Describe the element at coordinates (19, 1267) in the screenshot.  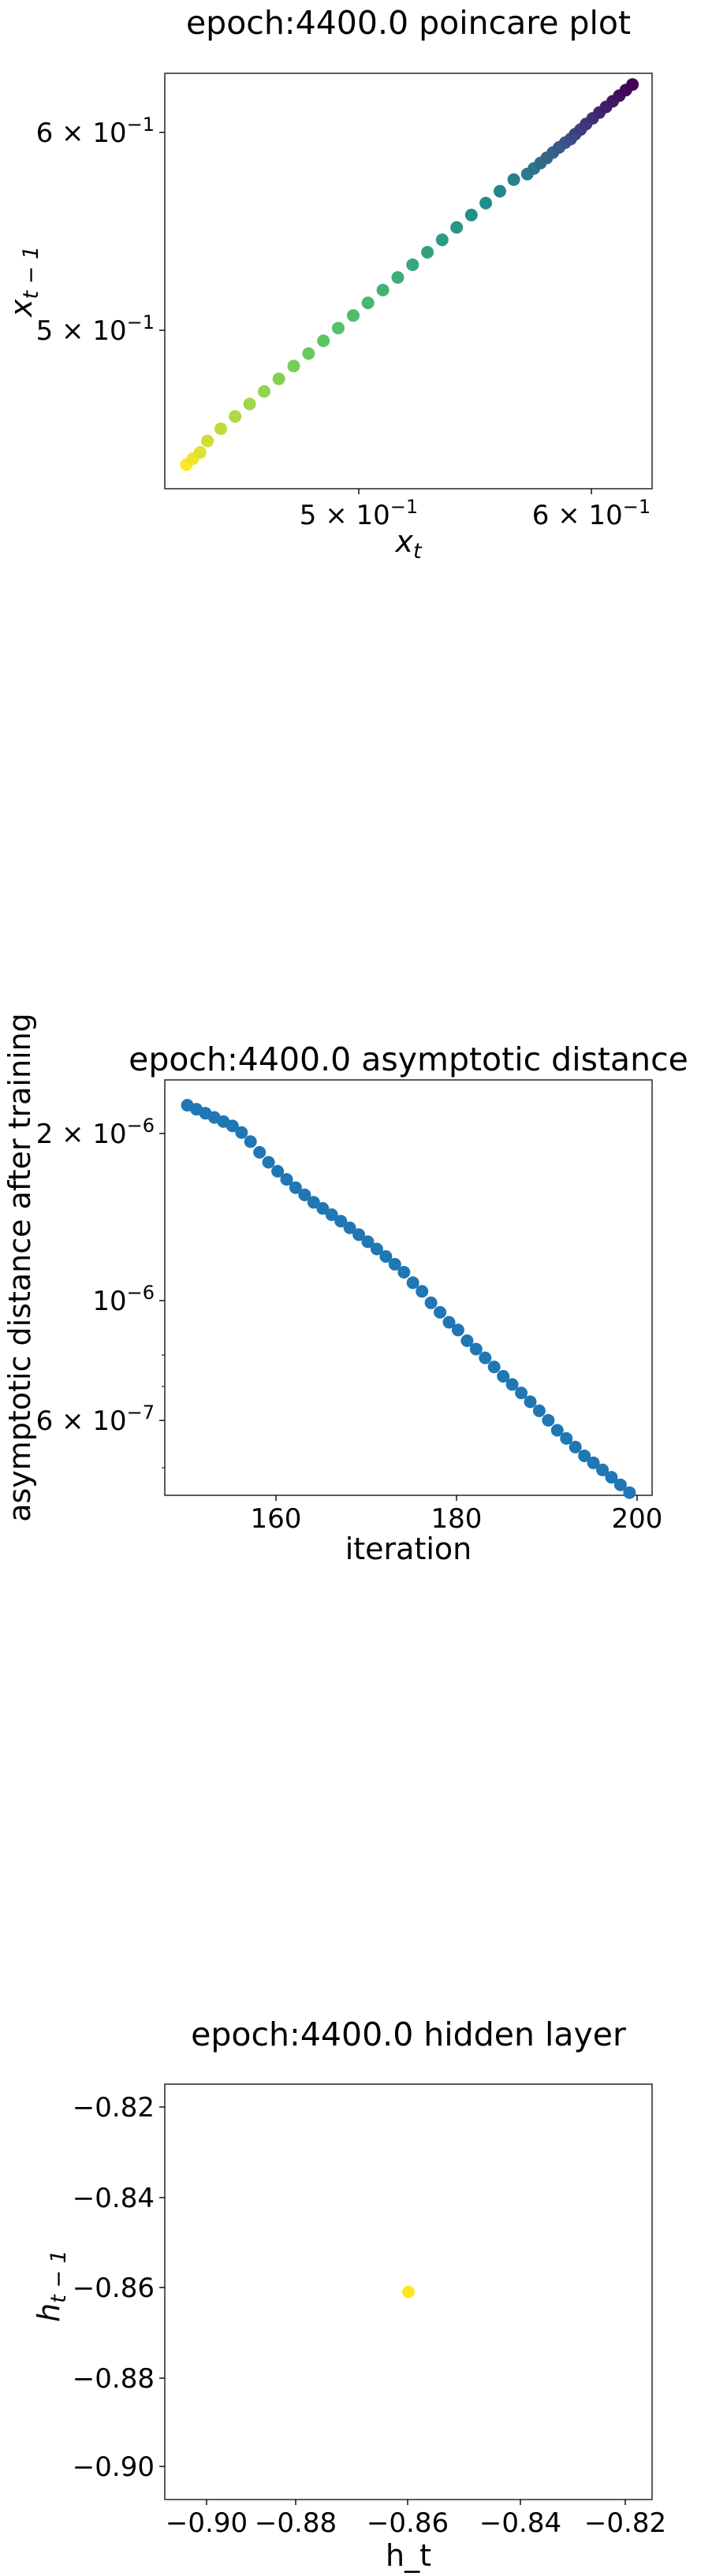
I see `y-axis-label: asymptotic distance after training` at that location.